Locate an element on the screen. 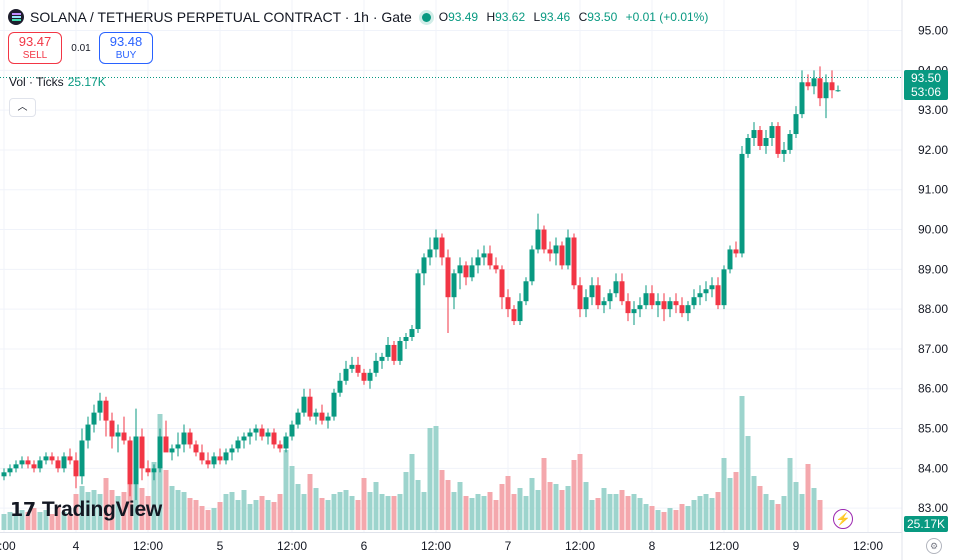 Image resolution: width=964 pixels, height=560 pixels. tradingview-logo: 𝟭𝟳 TradingView is located at coordinates (86, 510).